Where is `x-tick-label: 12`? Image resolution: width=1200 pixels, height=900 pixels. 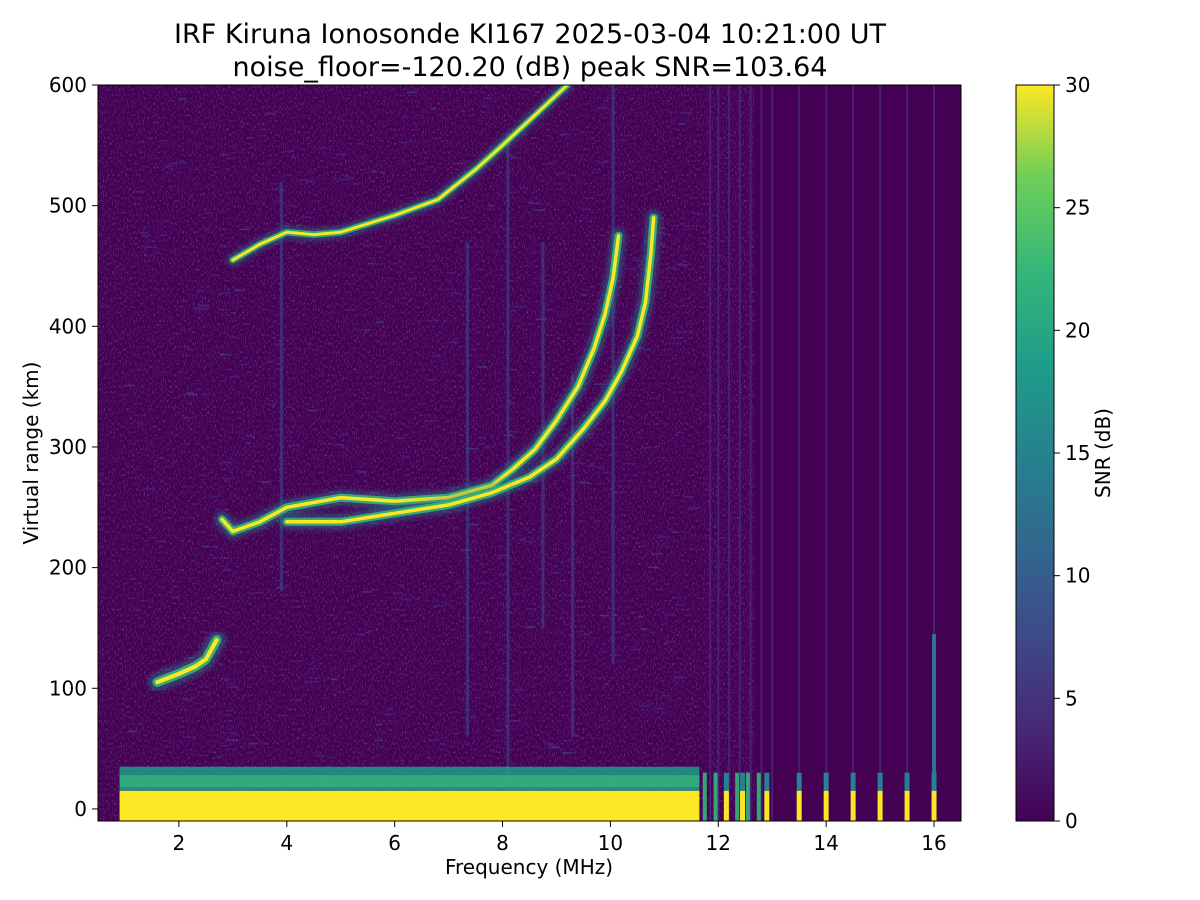
x-tick-label: 12 is located at coordinates (718, 843).